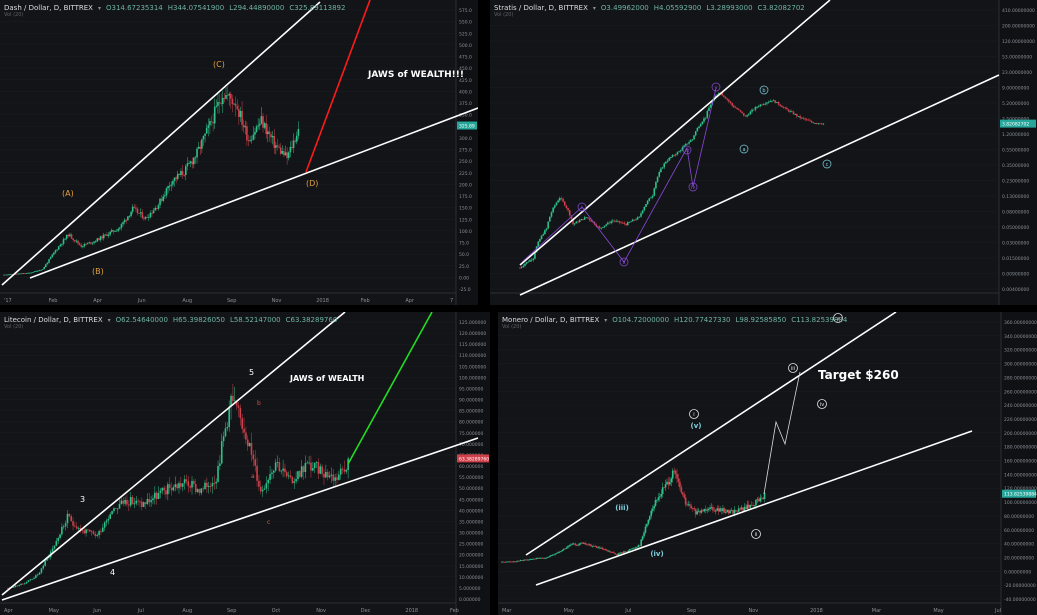 Image resolution: width=1037 pixels, height=615 pixels. I want to click on litecoin-x-tick-label: Oct, so click(276, 611).